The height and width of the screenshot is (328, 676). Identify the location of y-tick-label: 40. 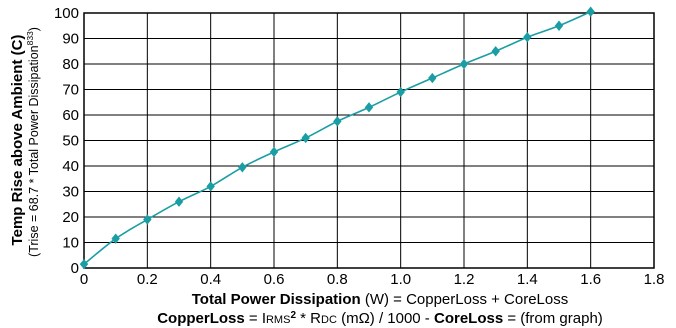
(70, 166).